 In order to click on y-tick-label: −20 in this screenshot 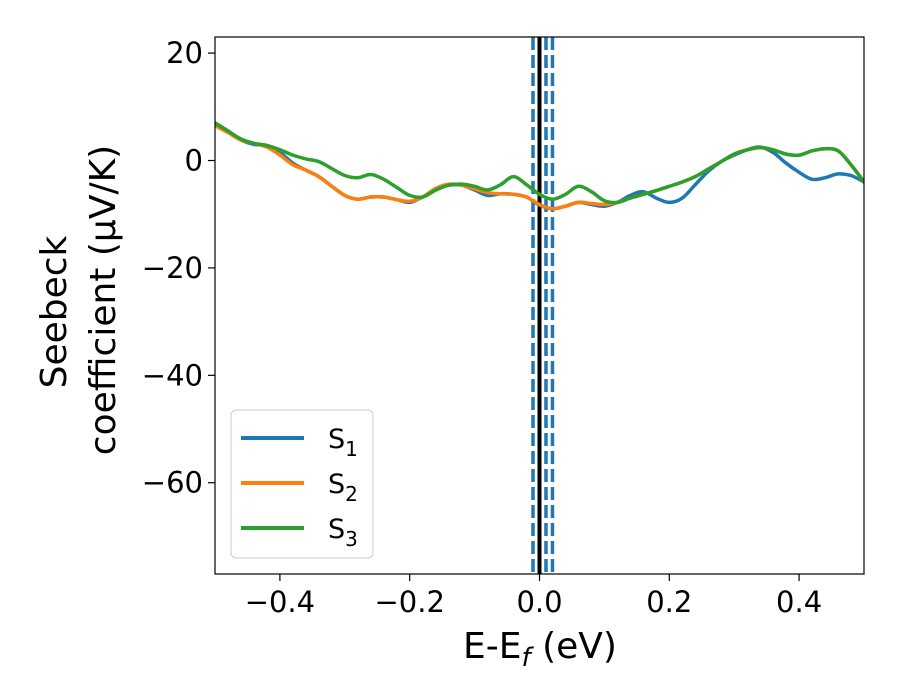, I will do `click(172, 268)`.